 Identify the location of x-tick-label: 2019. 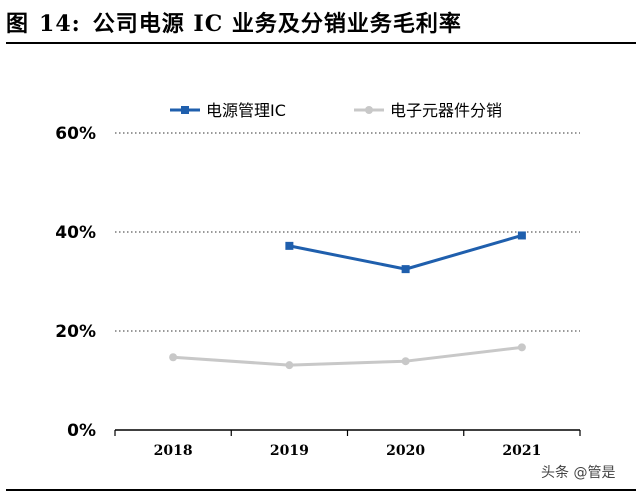
(289, 451).